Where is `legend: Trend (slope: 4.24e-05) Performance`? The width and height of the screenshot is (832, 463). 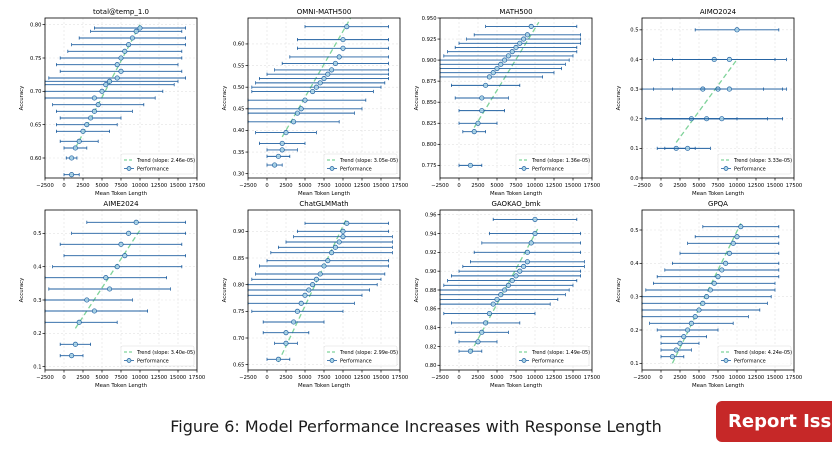
legend: Trend (slope: 4.24e-05) Performance is located at coordinates (754, 356).